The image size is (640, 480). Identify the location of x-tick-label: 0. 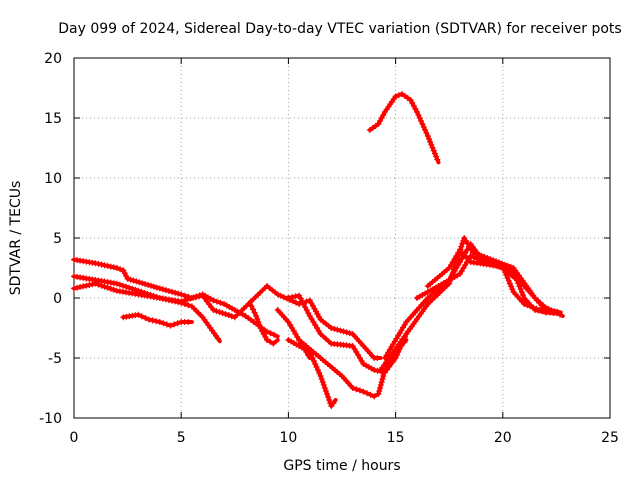
(74, 438).